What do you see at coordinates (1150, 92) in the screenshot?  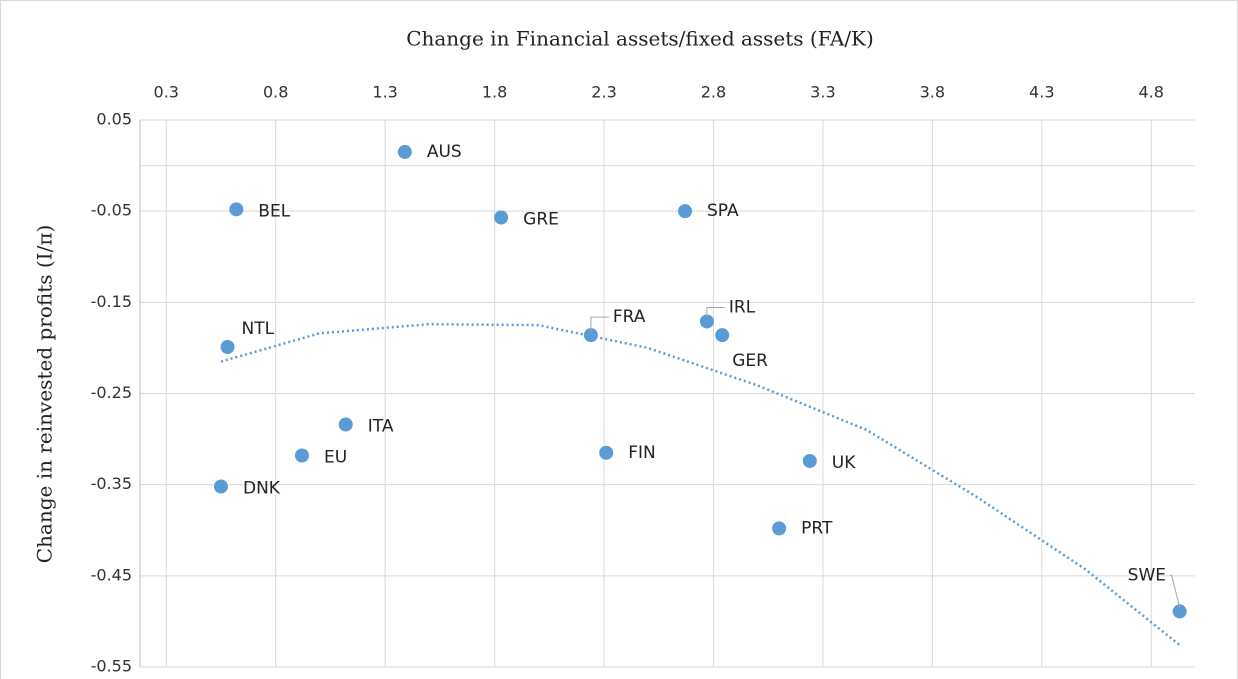 I see `x-tick-label: 4.8` at bounding box center [1150, 92].